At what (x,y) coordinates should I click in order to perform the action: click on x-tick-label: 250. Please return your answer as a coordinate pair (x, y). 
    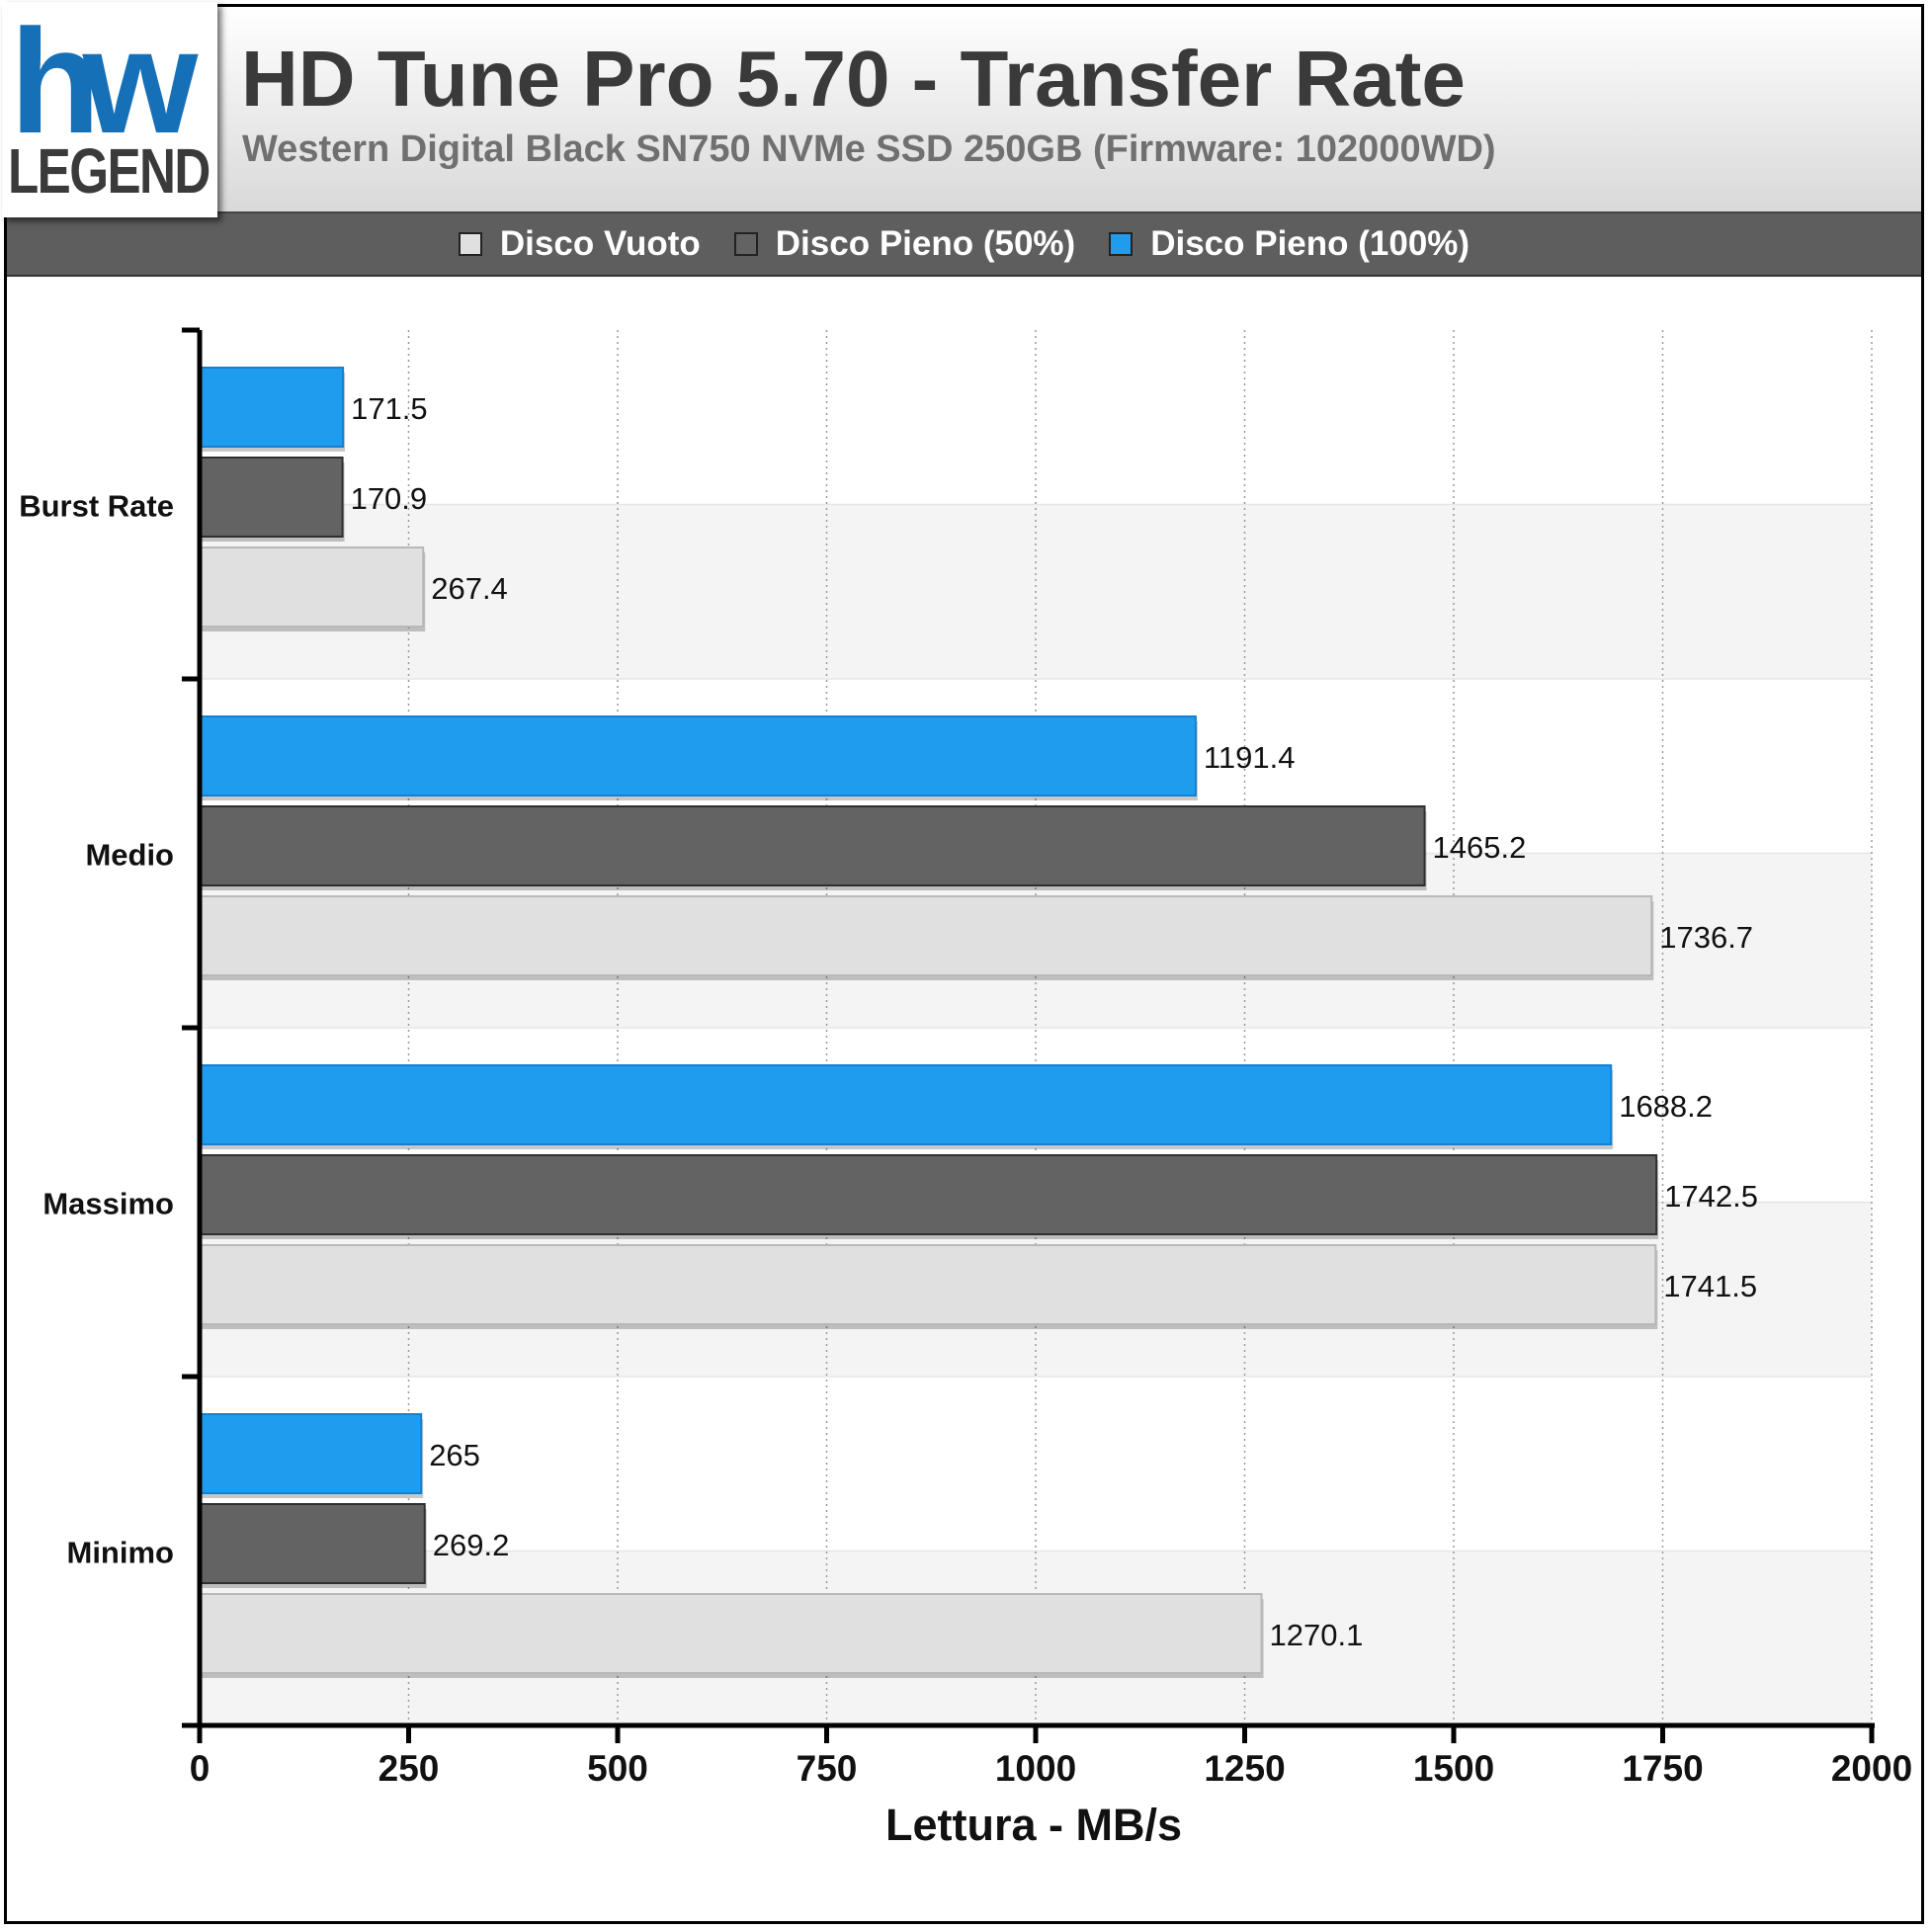
    Looking at the image, I should click on (409, 1768).